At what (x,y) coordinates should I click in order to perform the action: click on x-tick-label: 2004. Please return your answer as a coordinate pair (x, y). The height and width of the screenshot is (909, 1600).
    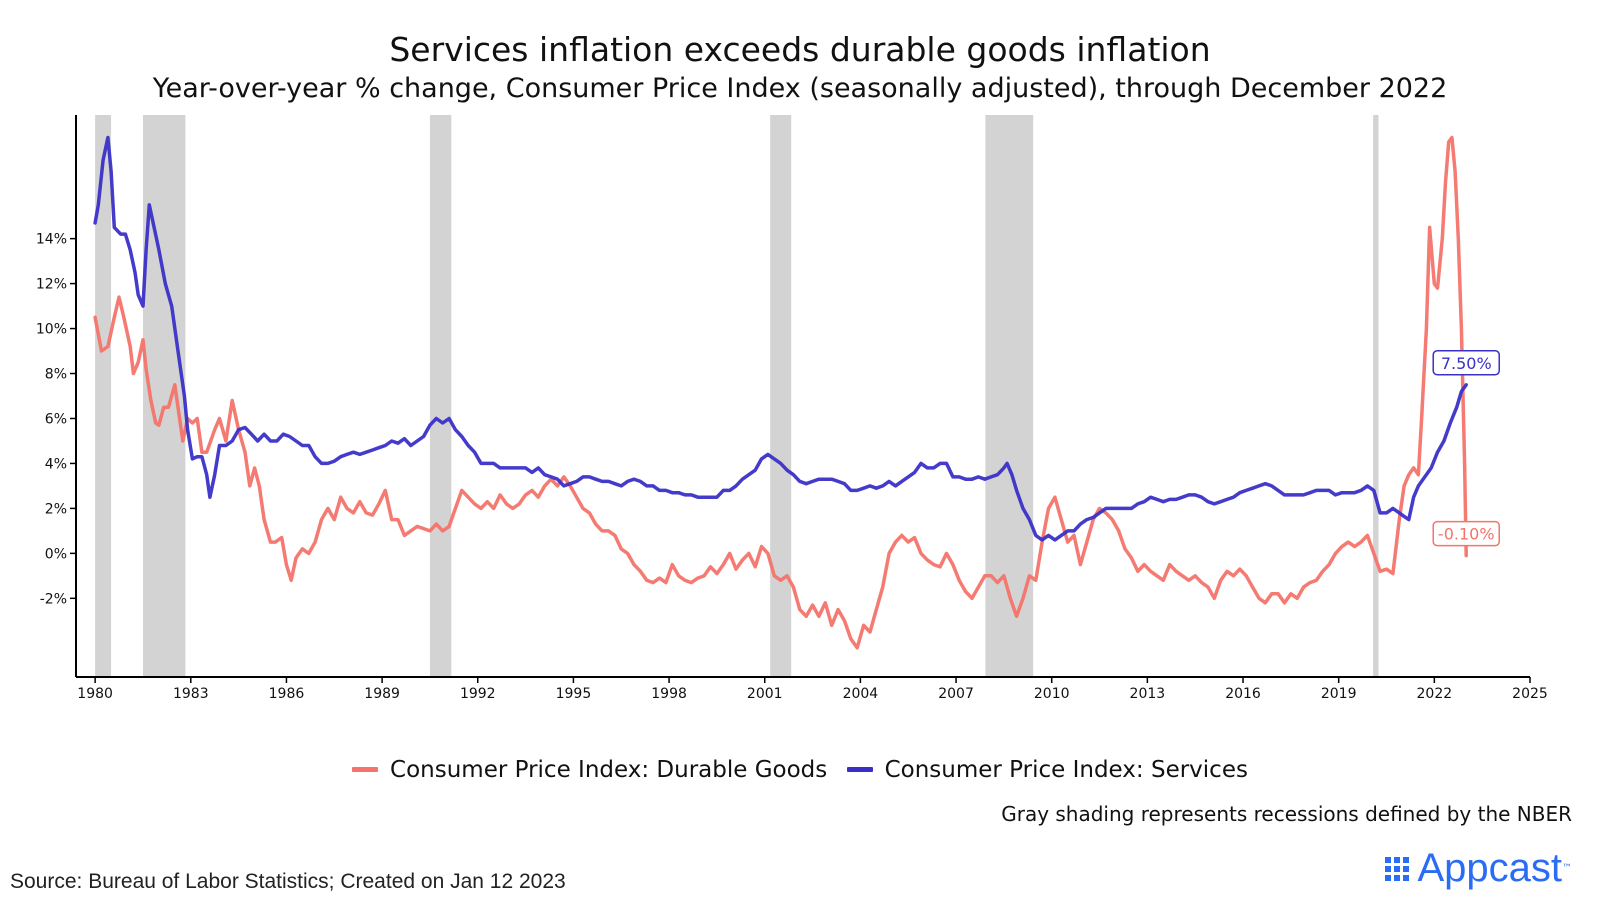
    Looking at the image, I should click on (861, 694).